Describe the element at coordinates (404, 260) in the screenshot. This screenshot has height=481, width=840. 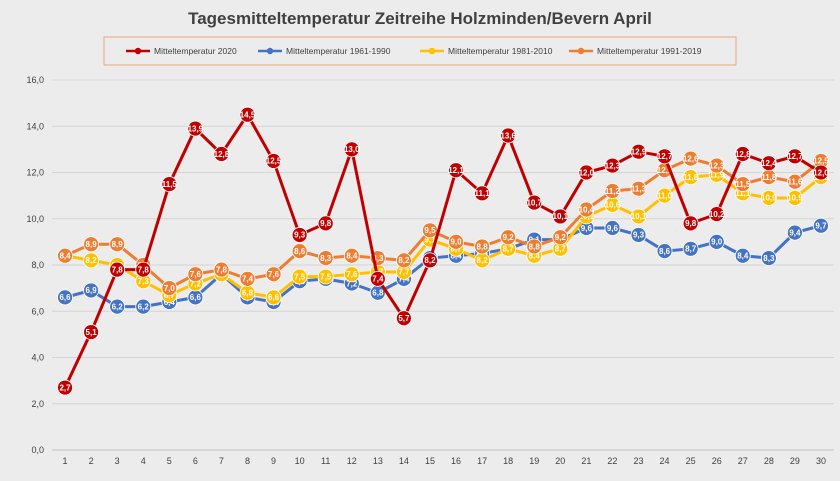
I see `data-label: 8,2` at that location.